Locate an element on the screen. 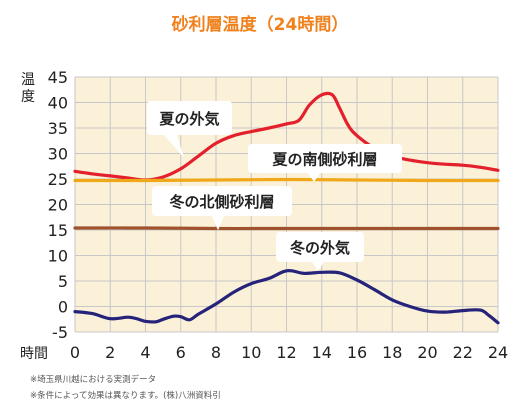 Image resolution: width=521 pixels, height=413 pixels. chart-title: 砂利層温度（24時間） is located at coordinates (260, 24).